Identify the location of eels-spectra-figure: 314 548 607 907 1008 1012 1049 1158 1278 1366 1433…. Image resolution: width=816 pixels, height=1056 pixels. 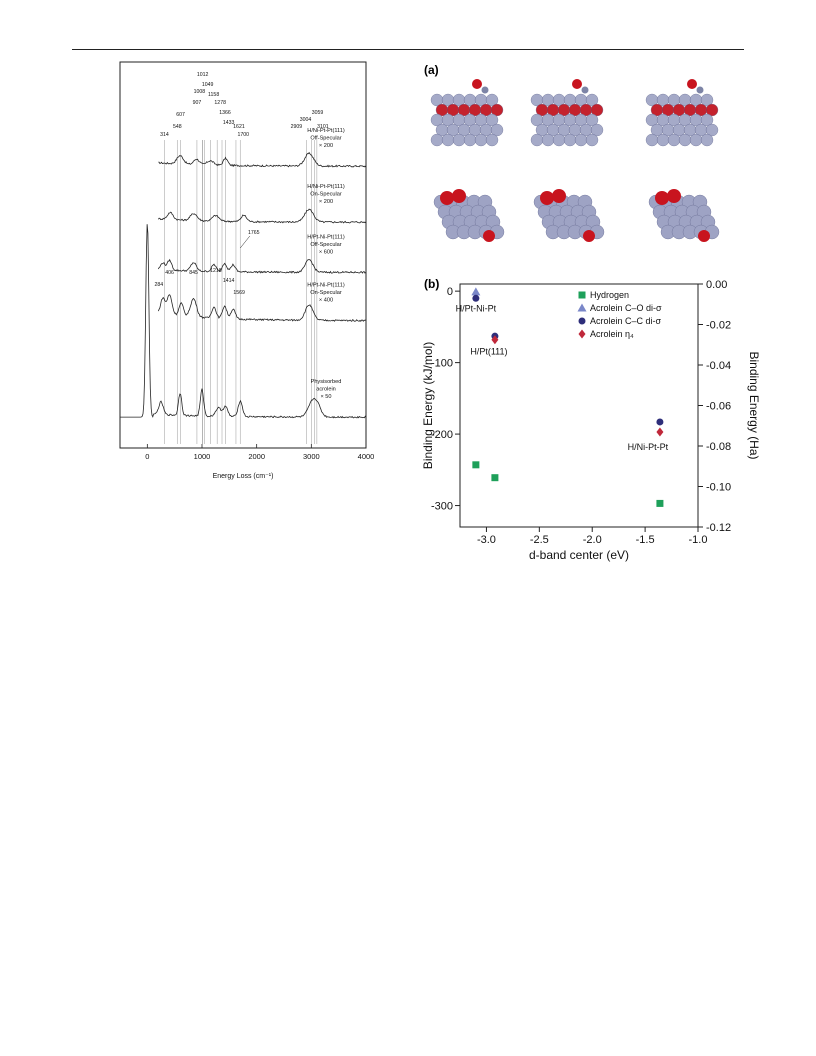
(246, 270).